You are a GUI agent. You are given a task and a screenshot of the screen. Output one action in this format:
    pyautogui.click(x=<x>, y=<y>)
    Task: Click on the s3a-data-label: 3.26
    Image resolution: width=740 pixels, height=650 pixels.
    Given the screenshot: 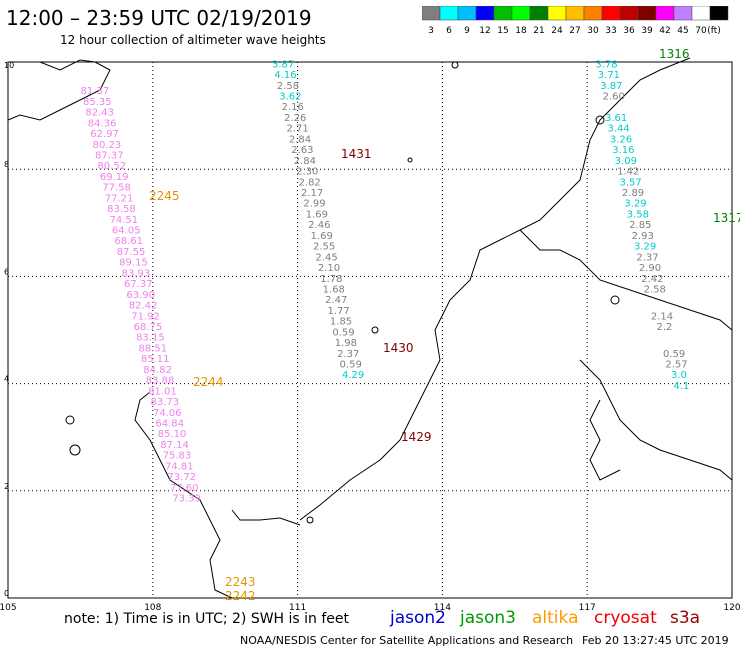 What is the action you would take?
    pyautogui.click(x=621, y=139)
    